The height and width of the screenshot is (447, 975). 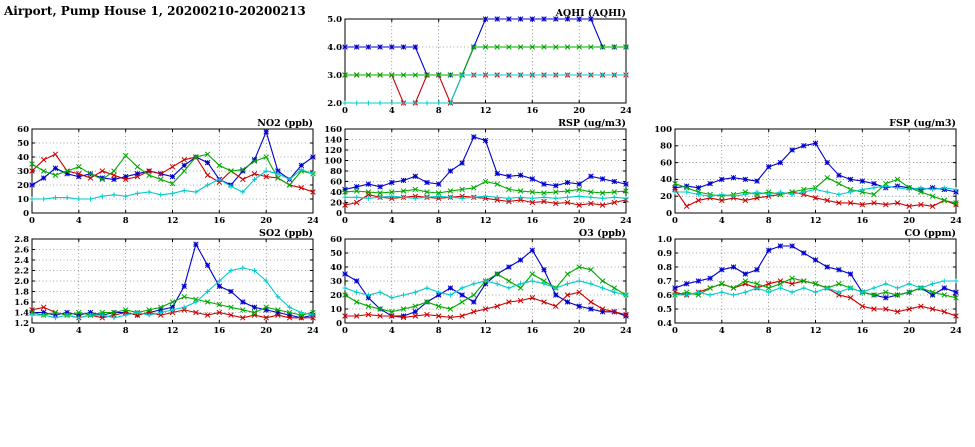 What do you see at coordinates (592, 123) in the screenshot?
I see `chart-title: RSP (ug/m3)` at bounding box center [592, 123].